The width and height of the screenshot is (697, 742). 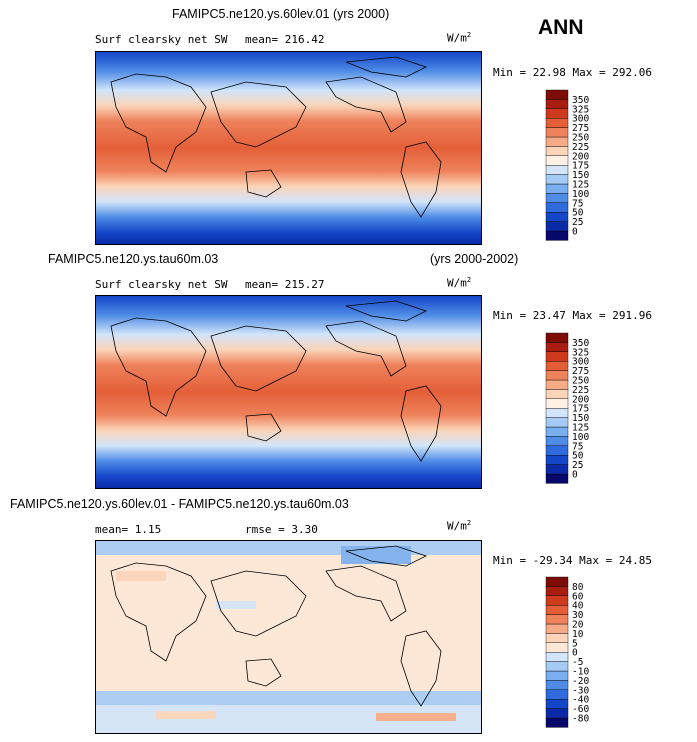 I want to click on panel-2-minmax: Min = 23.47 Max = 291.96, so click(x=572, y=315).